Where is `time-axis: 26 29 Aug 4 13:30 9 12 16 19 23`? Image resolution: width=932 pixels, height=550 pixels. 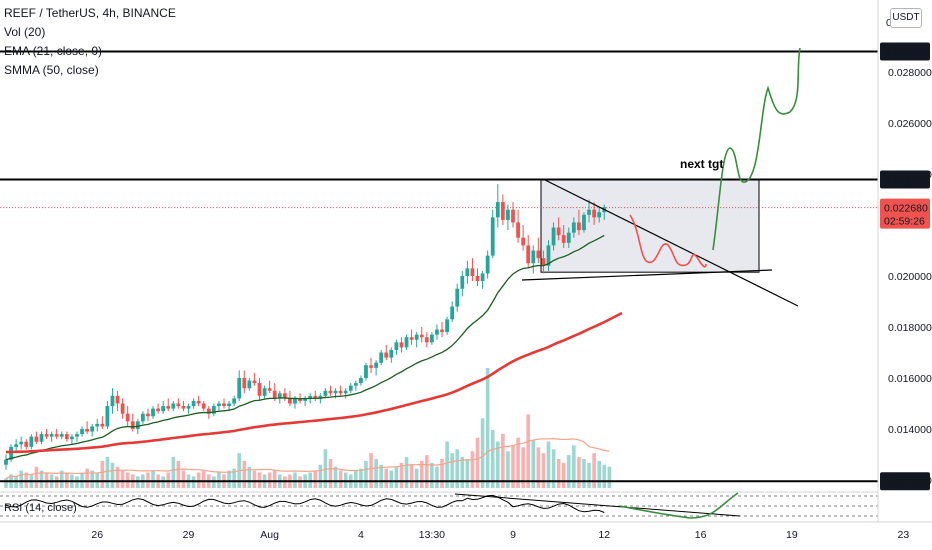
time-axis: 26 29 Aug 4 13:30 9 12 16 19 23 is located at coordinates (466, 531).